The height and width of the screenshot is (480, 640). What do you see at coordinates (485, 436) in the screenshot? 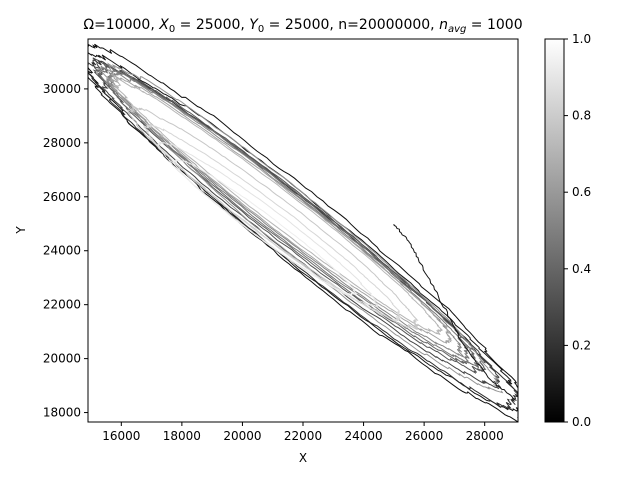
I see `x-tick-label: 28000` at bounding box center [485, 436].